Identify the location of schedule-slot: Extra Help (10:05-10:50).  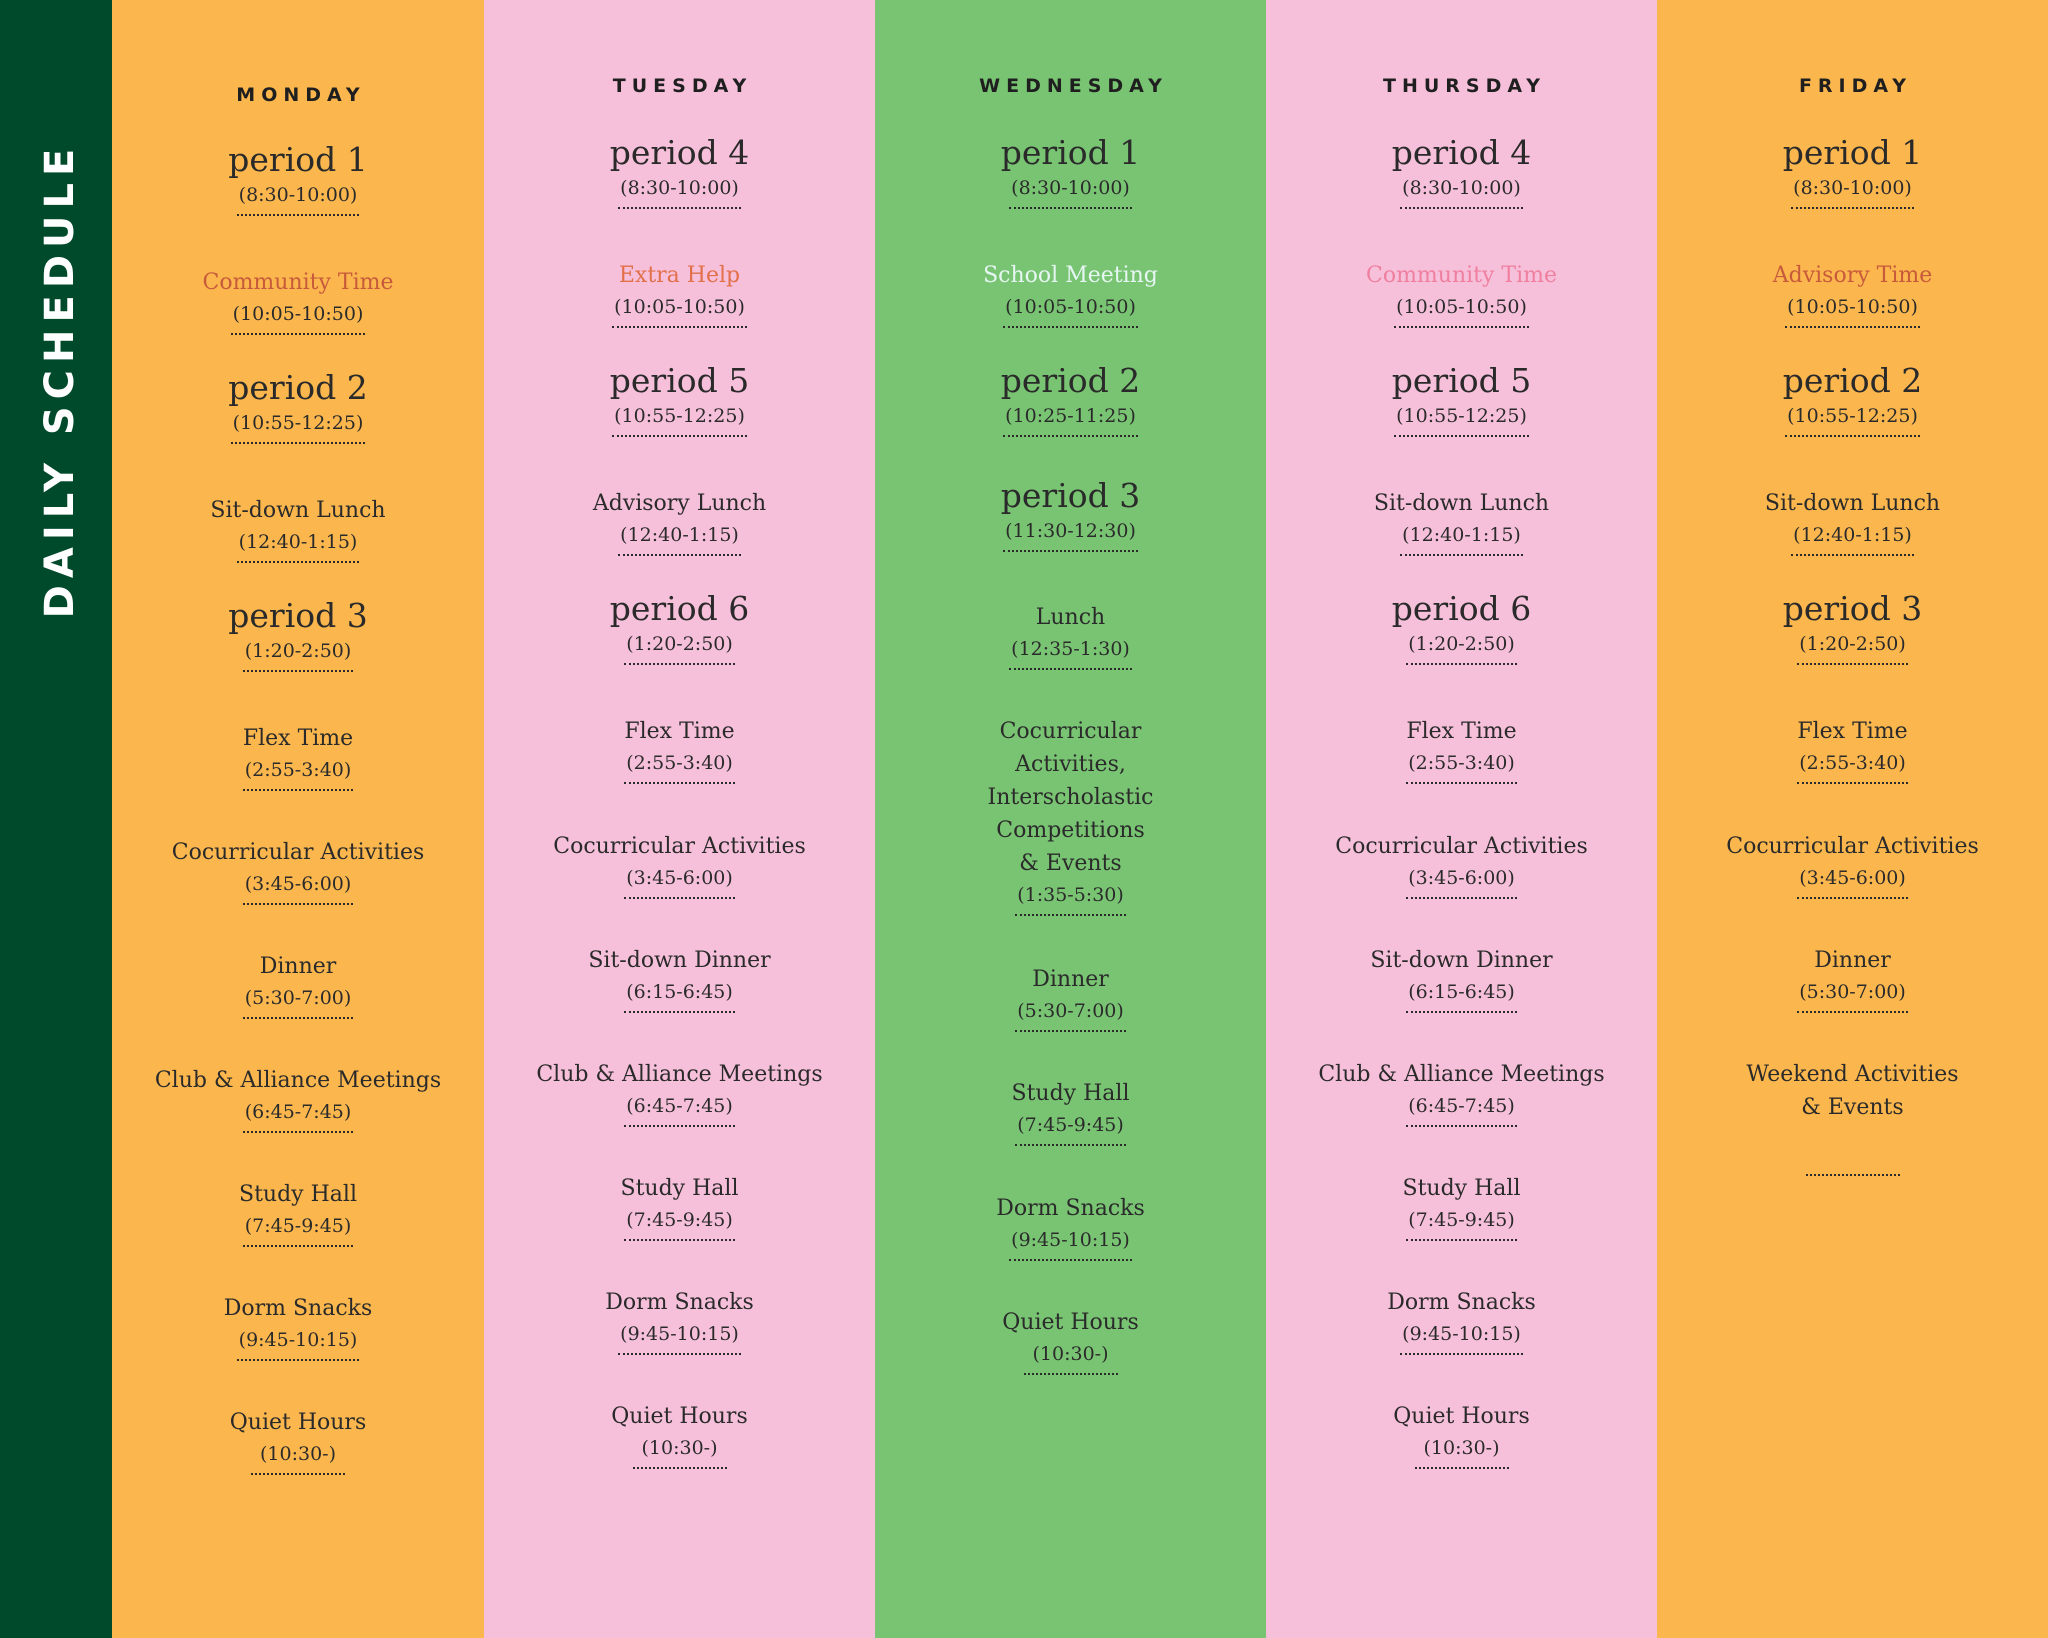
(679, 293).